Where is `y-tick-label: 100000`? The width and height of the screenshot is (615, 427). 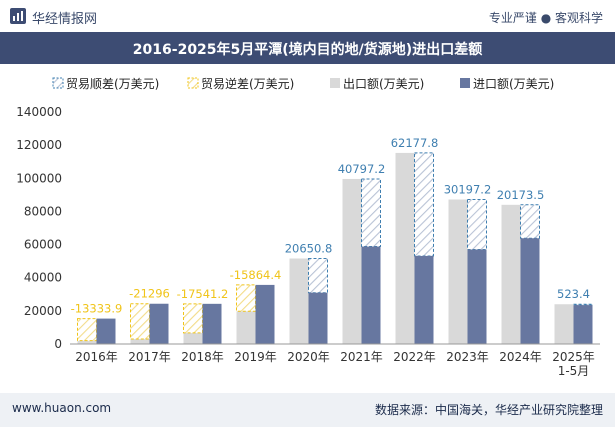 y-tick-label: 100000 is located at coordinates (39, 178).